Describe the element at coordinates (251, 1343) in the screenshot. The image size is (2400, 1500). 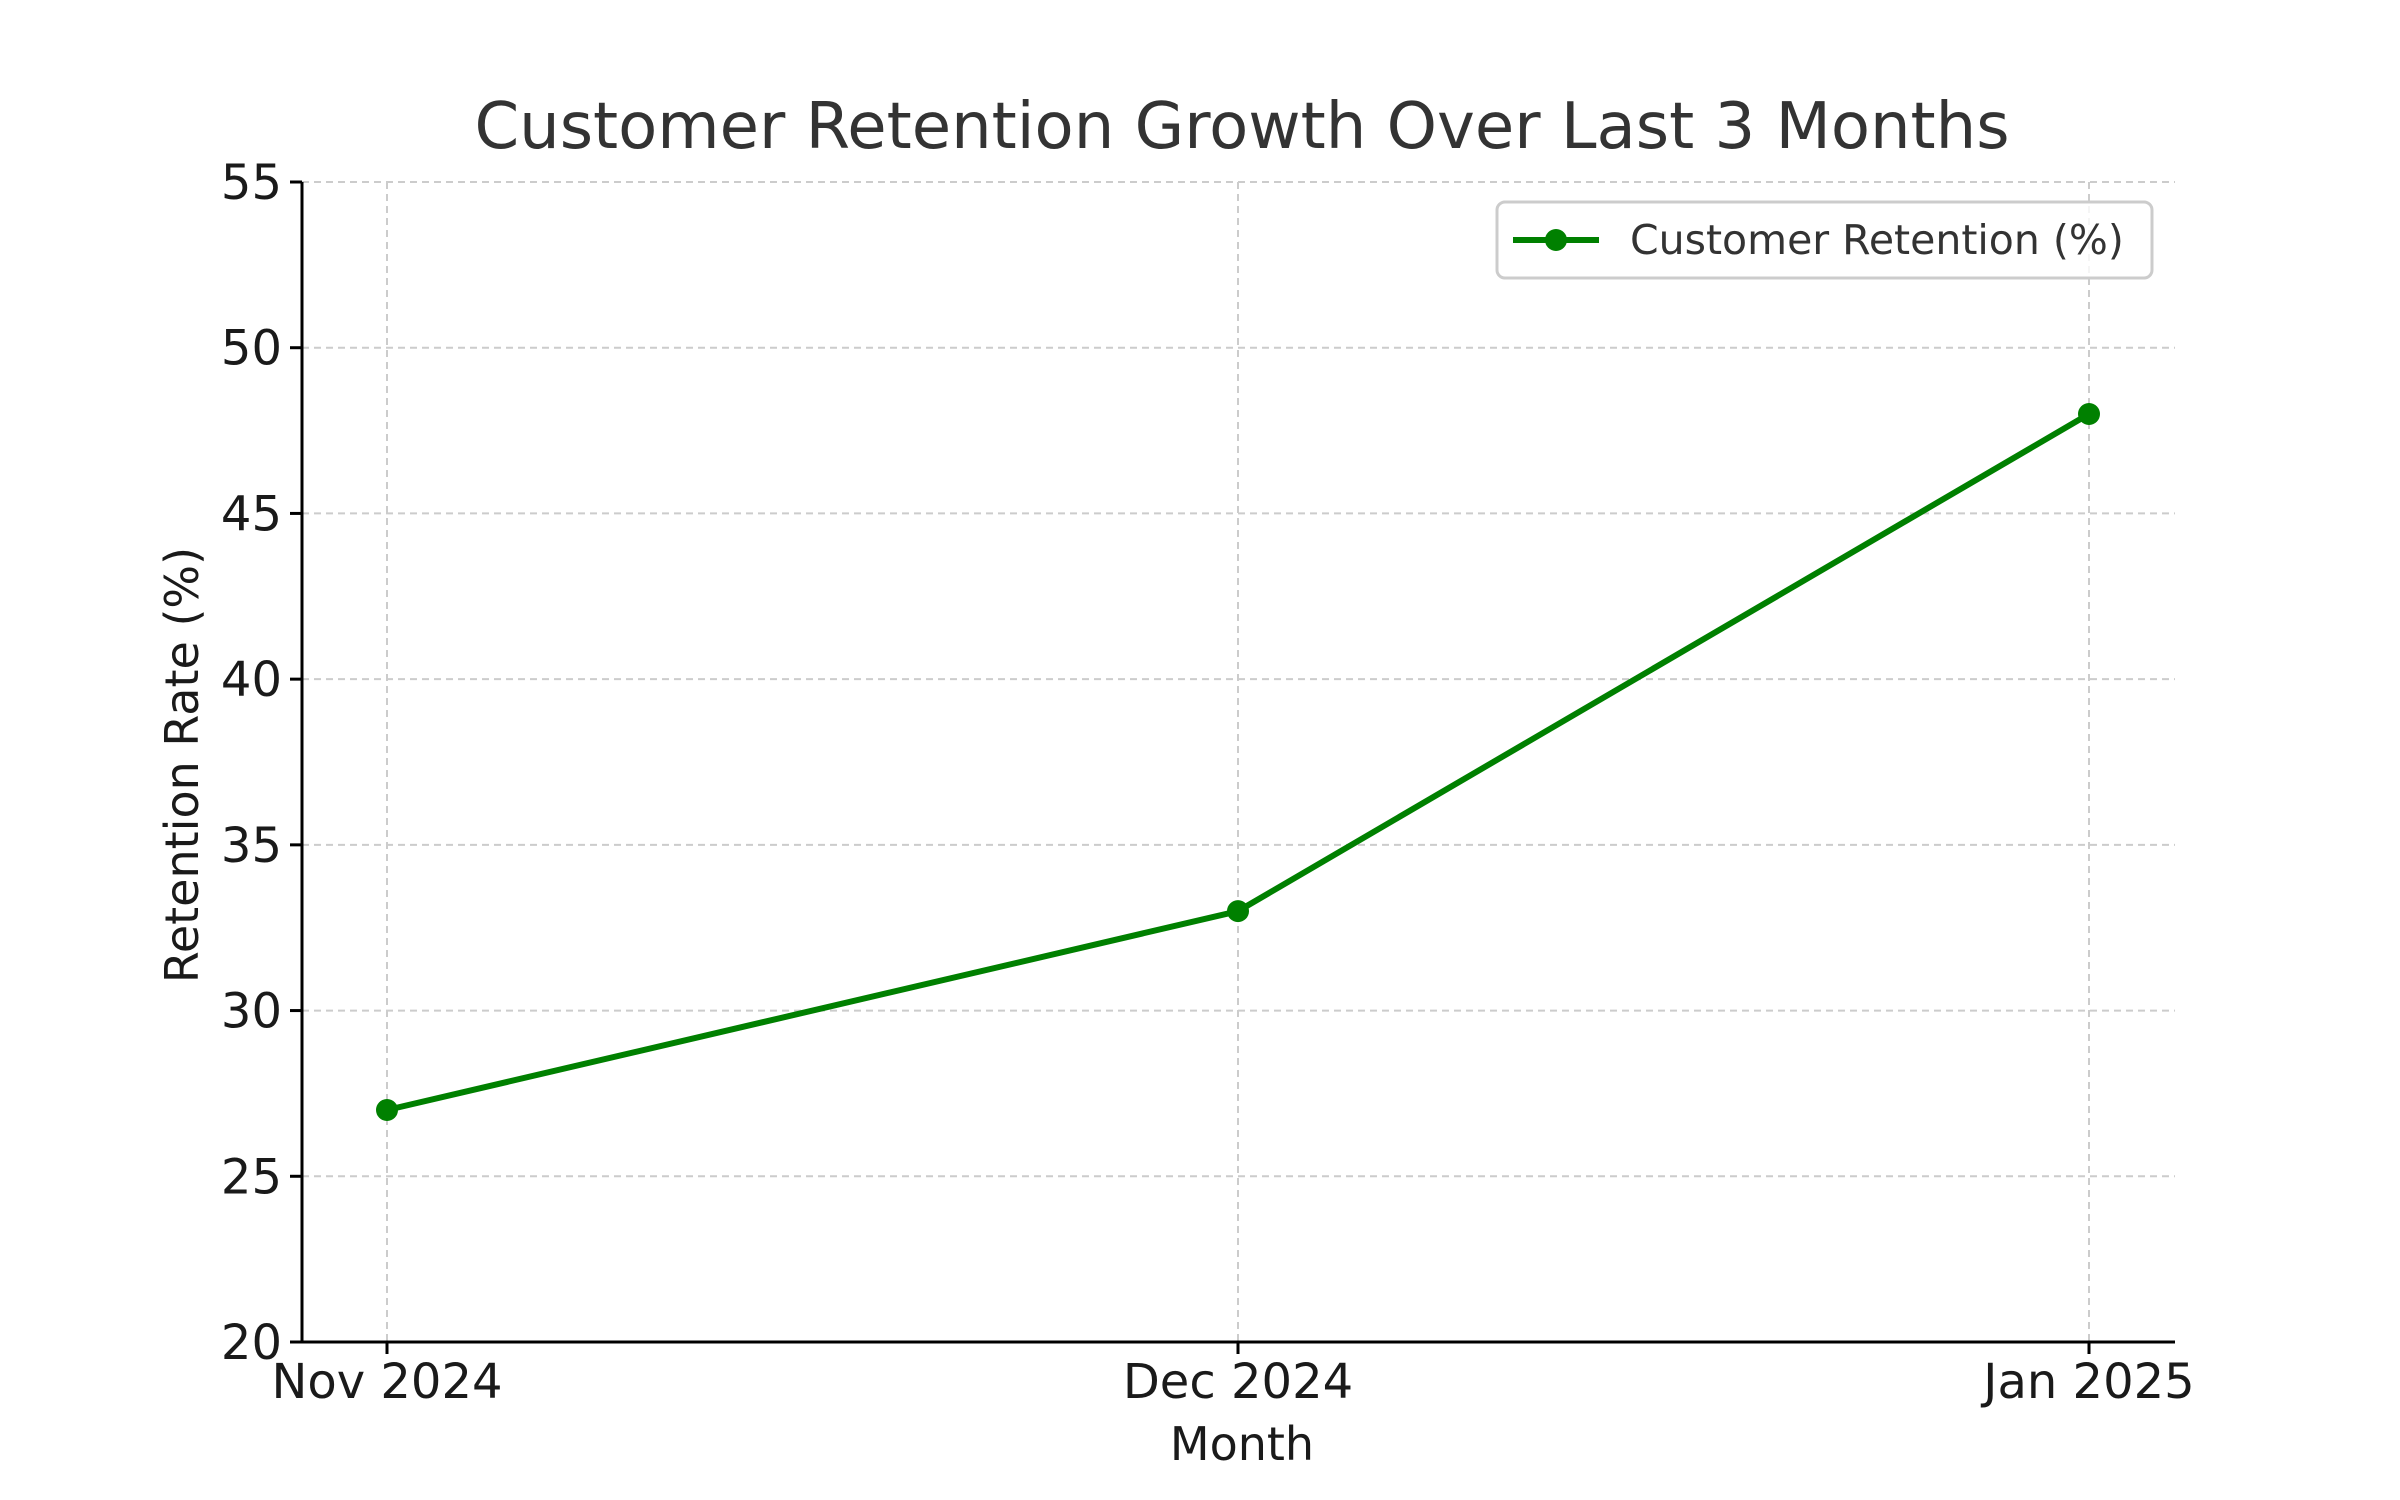
I see `y-tick-label: 20` at that location.